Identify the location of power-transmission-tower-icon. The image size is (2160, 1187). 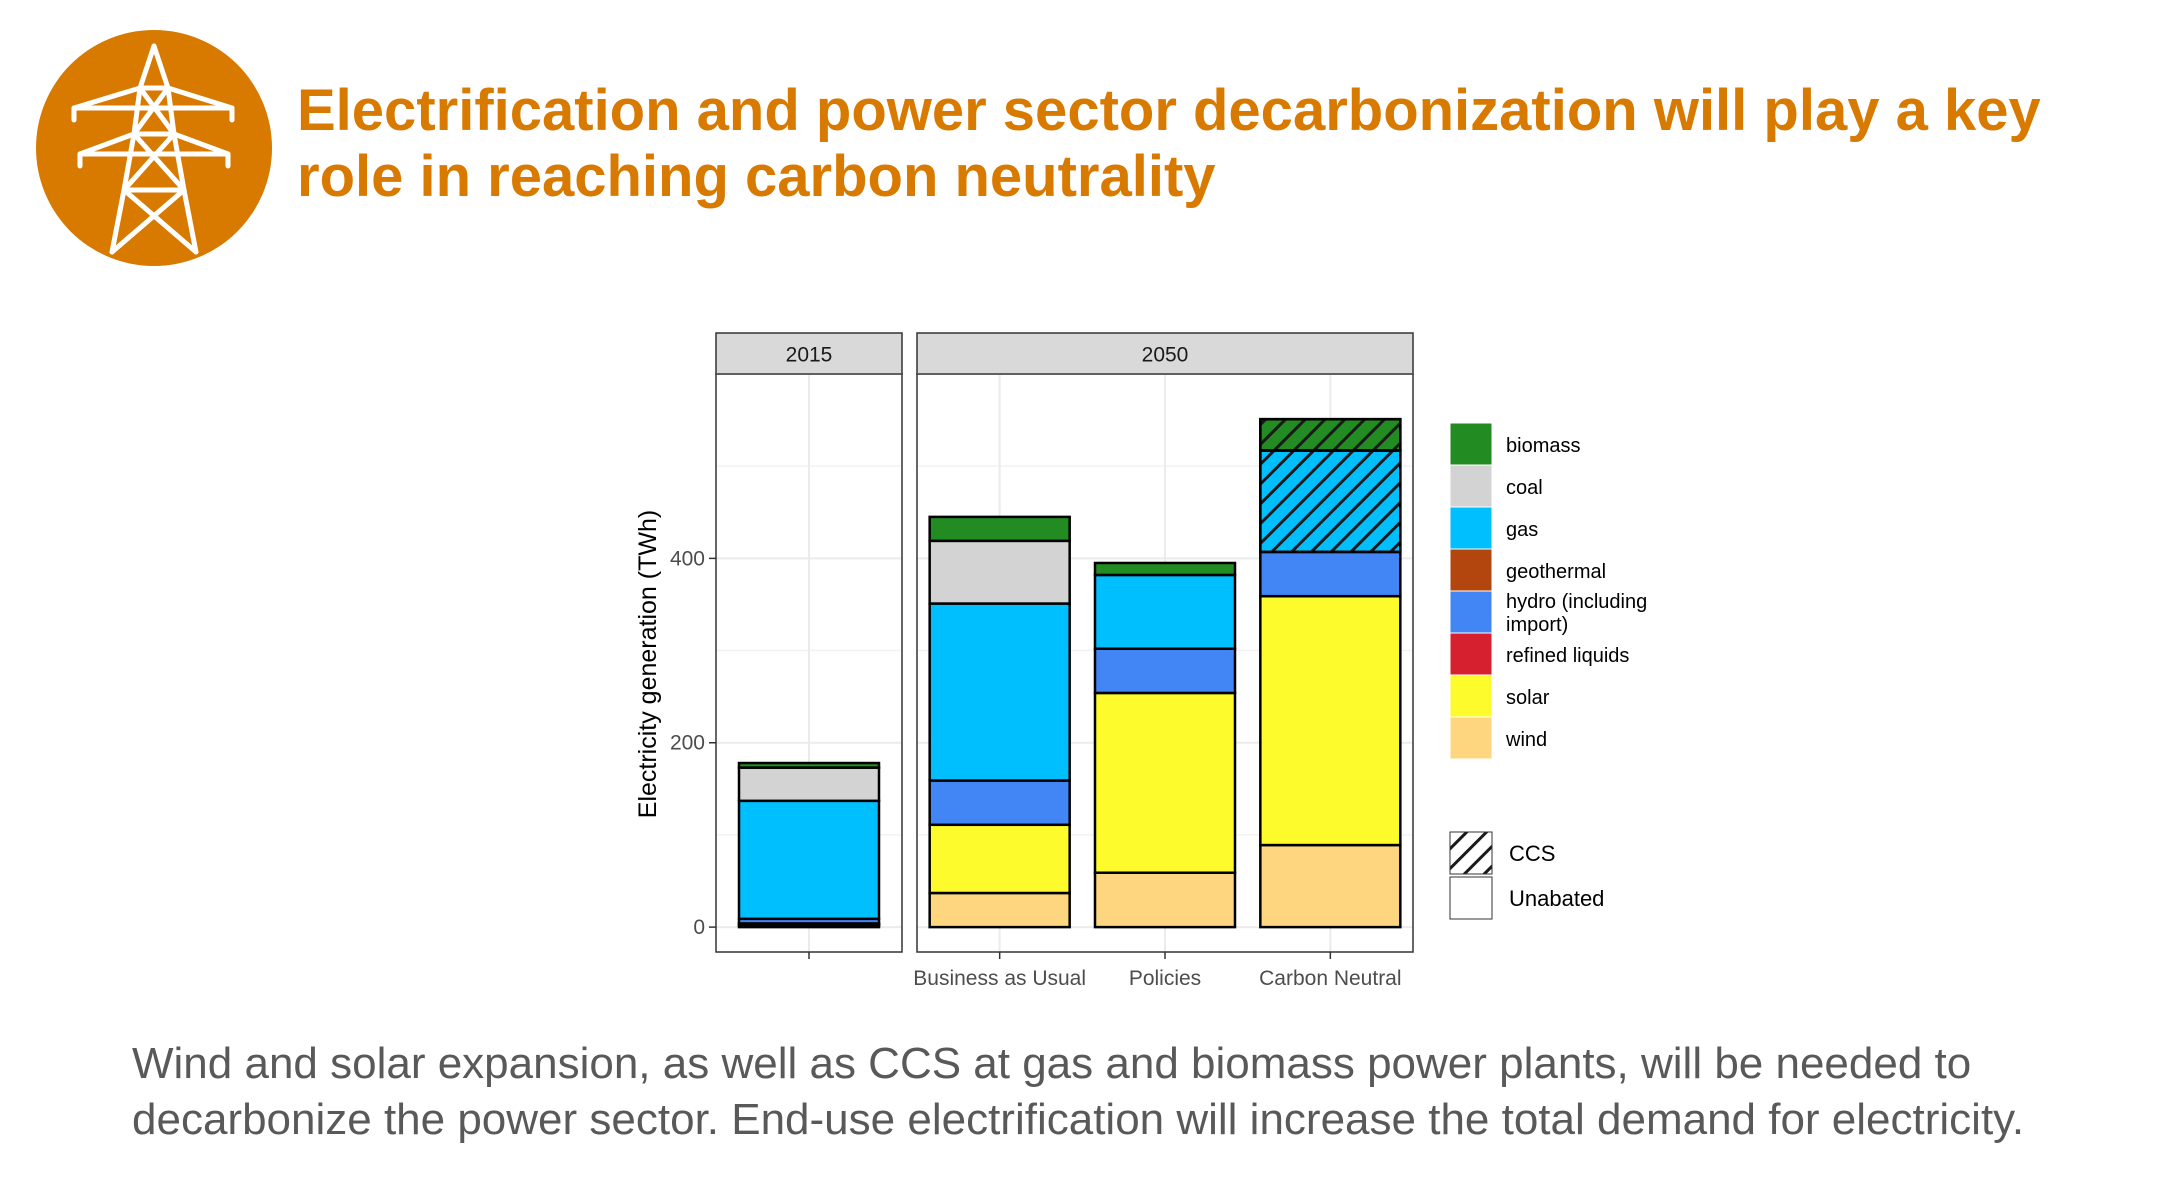
(154, 148).